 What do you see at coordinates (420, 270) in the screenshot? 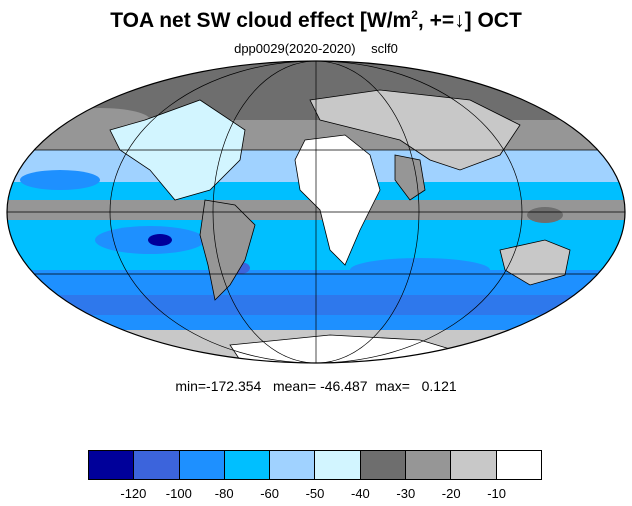
I see `blob-indian-ocean` at bounding box center [420, 270].